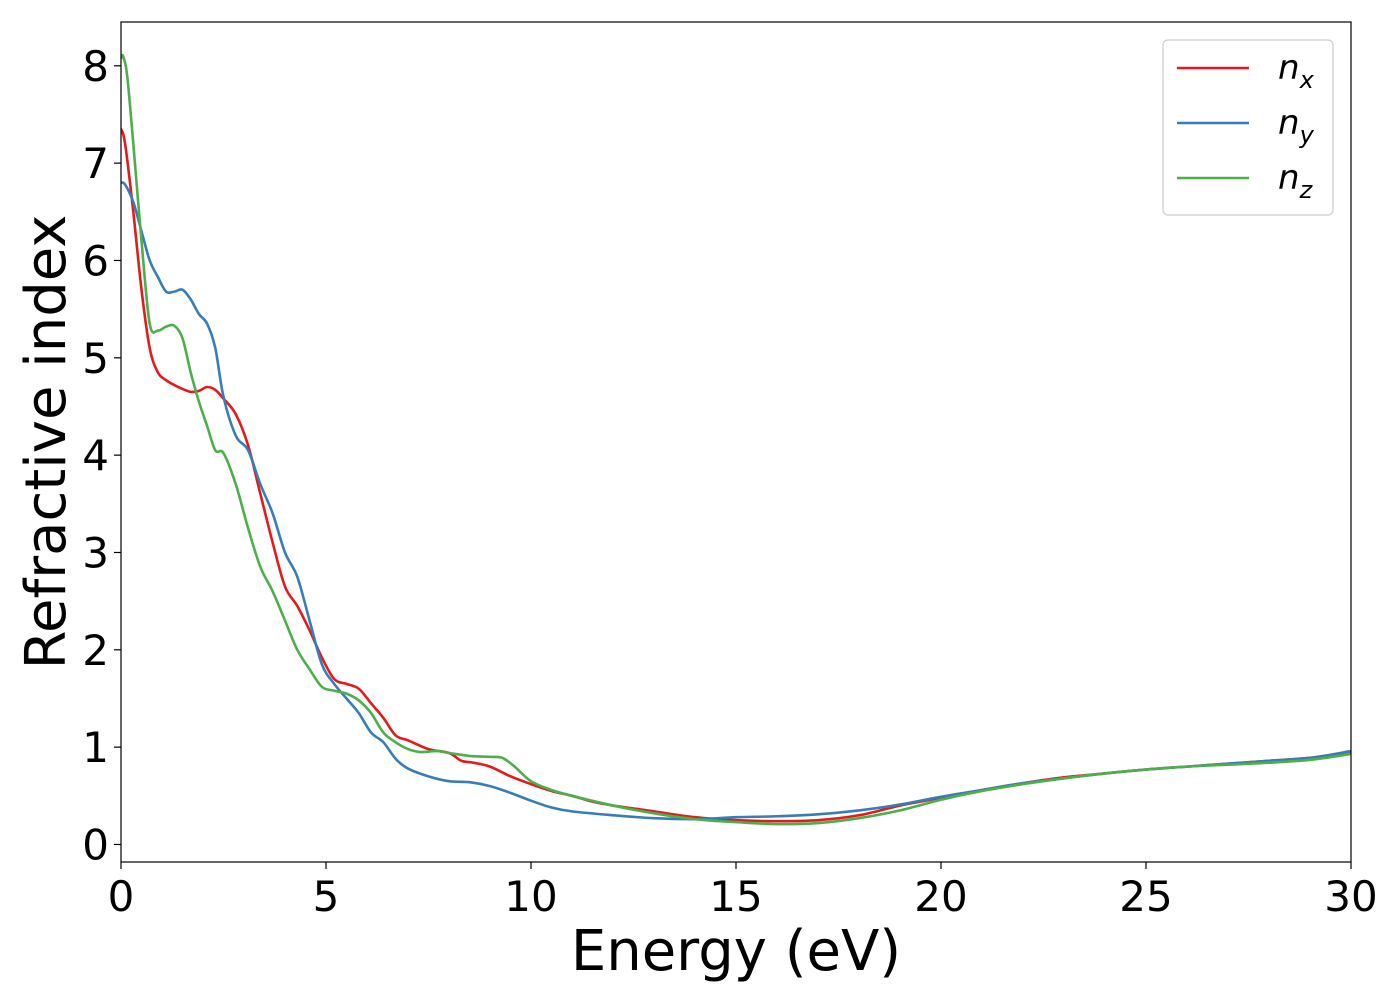 The image size is (1400, 1000). I want to click on legend-label-sub: y, so click(1307, 135).